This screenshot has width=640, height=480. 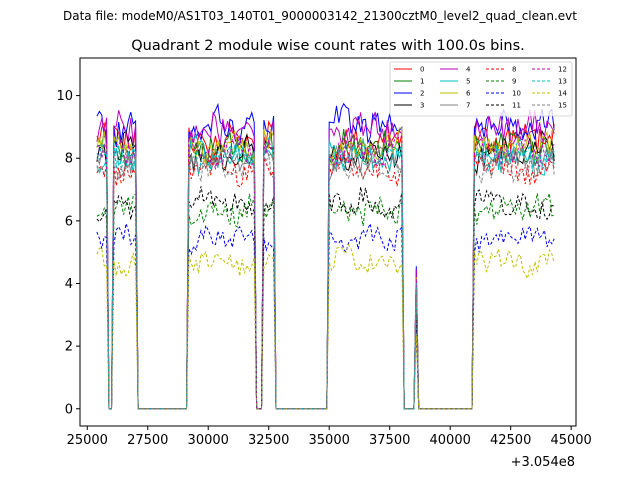 I want to click on x-tick-label: 27500, so click(x=147, y=440).